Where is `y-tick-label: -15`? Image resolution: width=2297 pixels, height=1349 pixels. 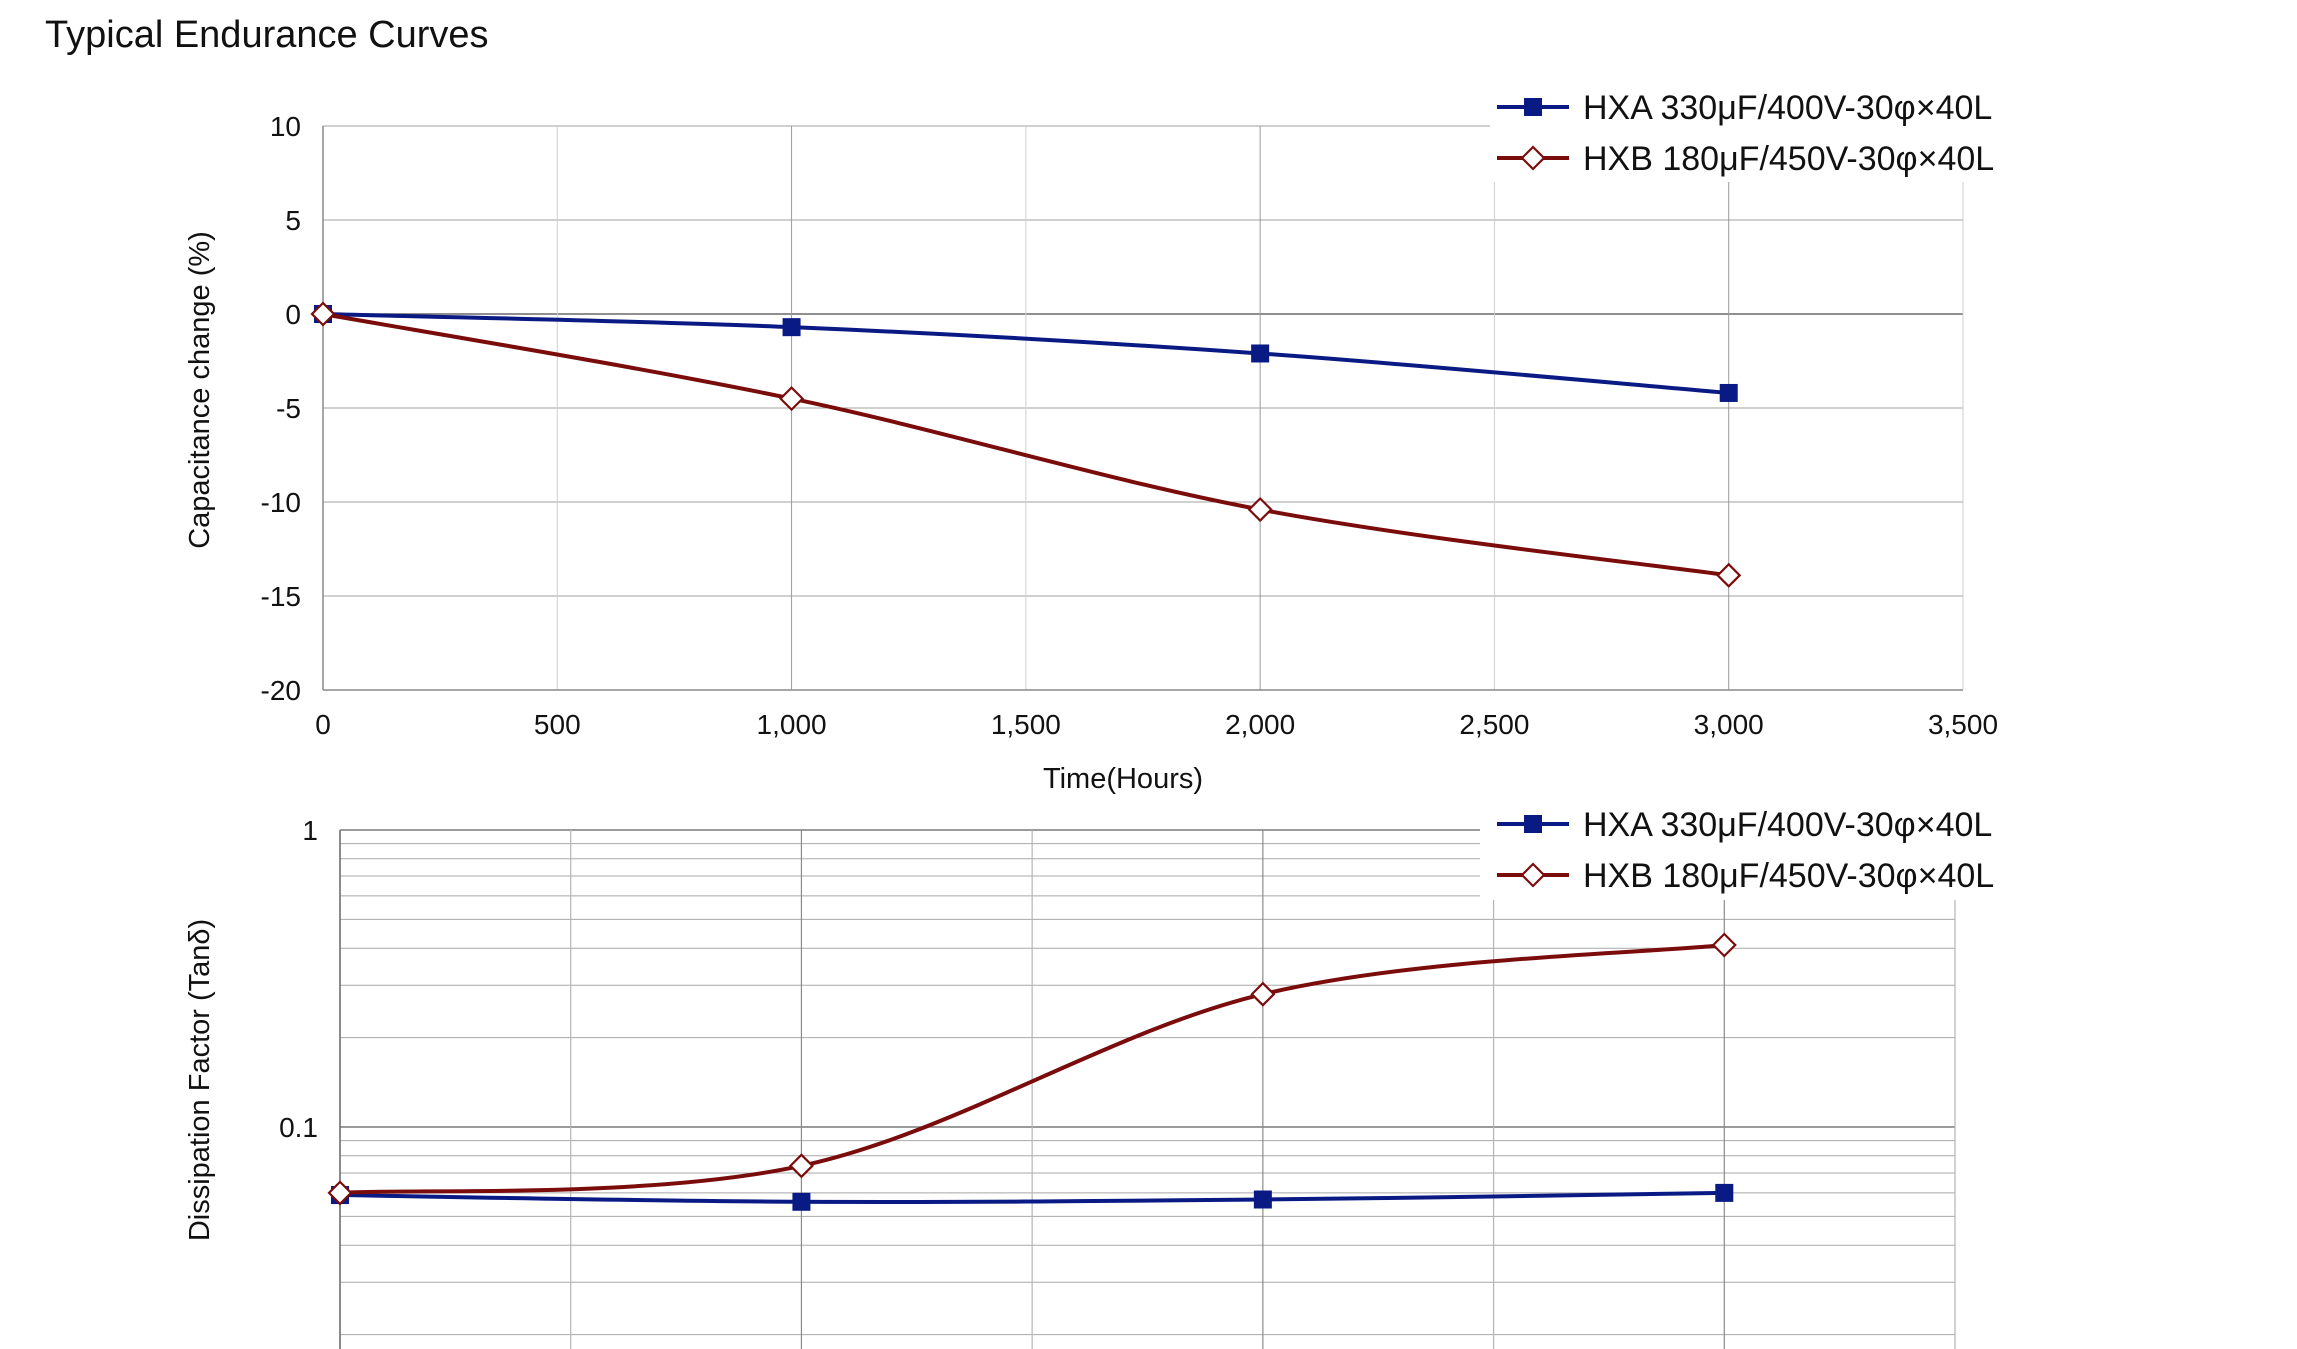
y-tick-label: -15 is located at coordinates (281, 596).